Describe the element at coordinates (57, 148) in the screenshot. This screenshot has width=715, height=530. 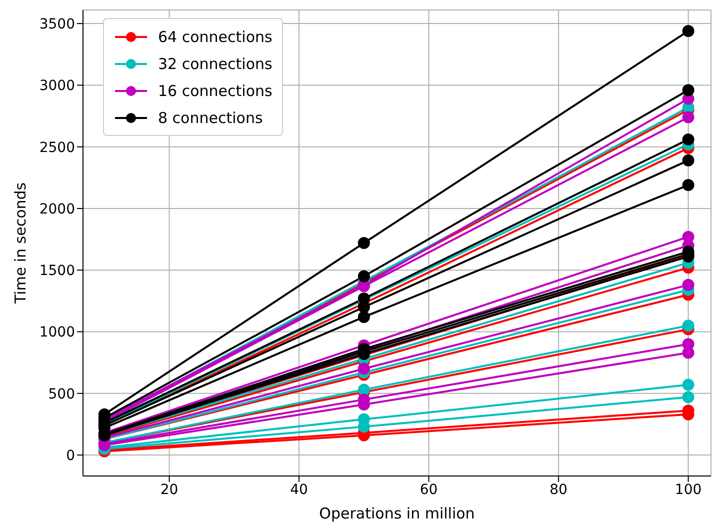
I see `y-tick-label: 2500` at that location.